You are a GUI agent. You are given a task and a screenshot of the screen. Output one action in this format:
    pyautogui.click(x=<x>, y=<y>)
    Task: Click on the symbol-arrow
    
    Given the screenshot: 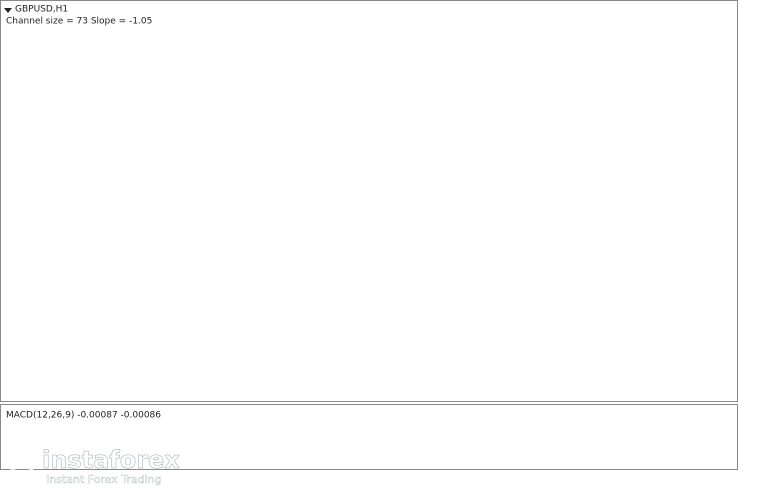 What is the action you would take?
    pyautogui.click(x=8, y=10)
    